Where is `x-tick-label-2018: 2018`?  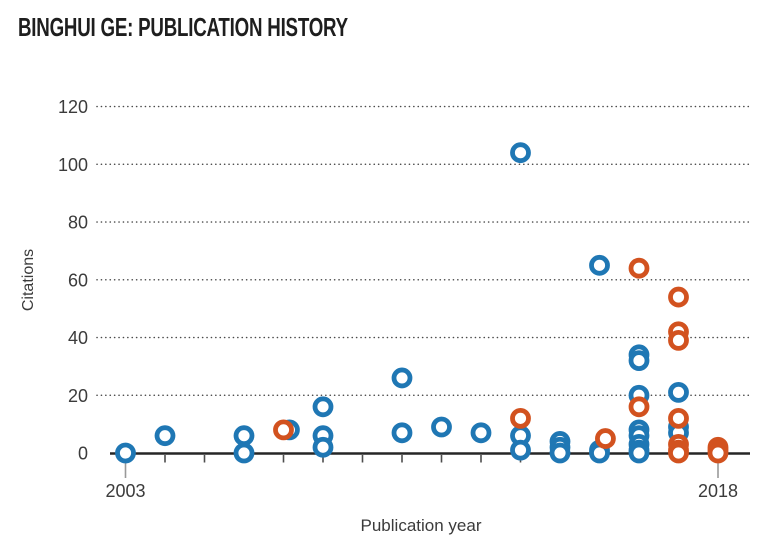 x-tick-label-2018: 2018 is located at coordinates (718, 491).